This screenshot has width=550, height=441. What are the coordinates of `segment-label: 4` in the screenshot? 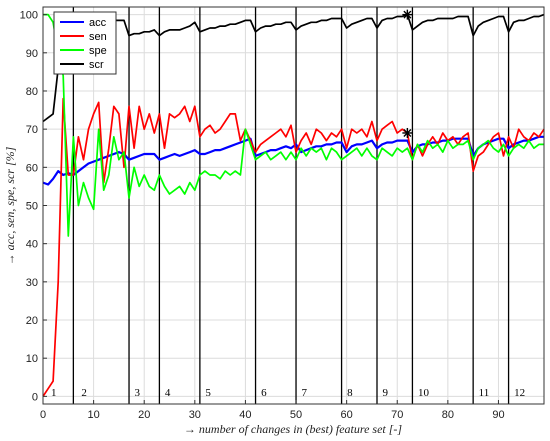 It's located at (168, 393).